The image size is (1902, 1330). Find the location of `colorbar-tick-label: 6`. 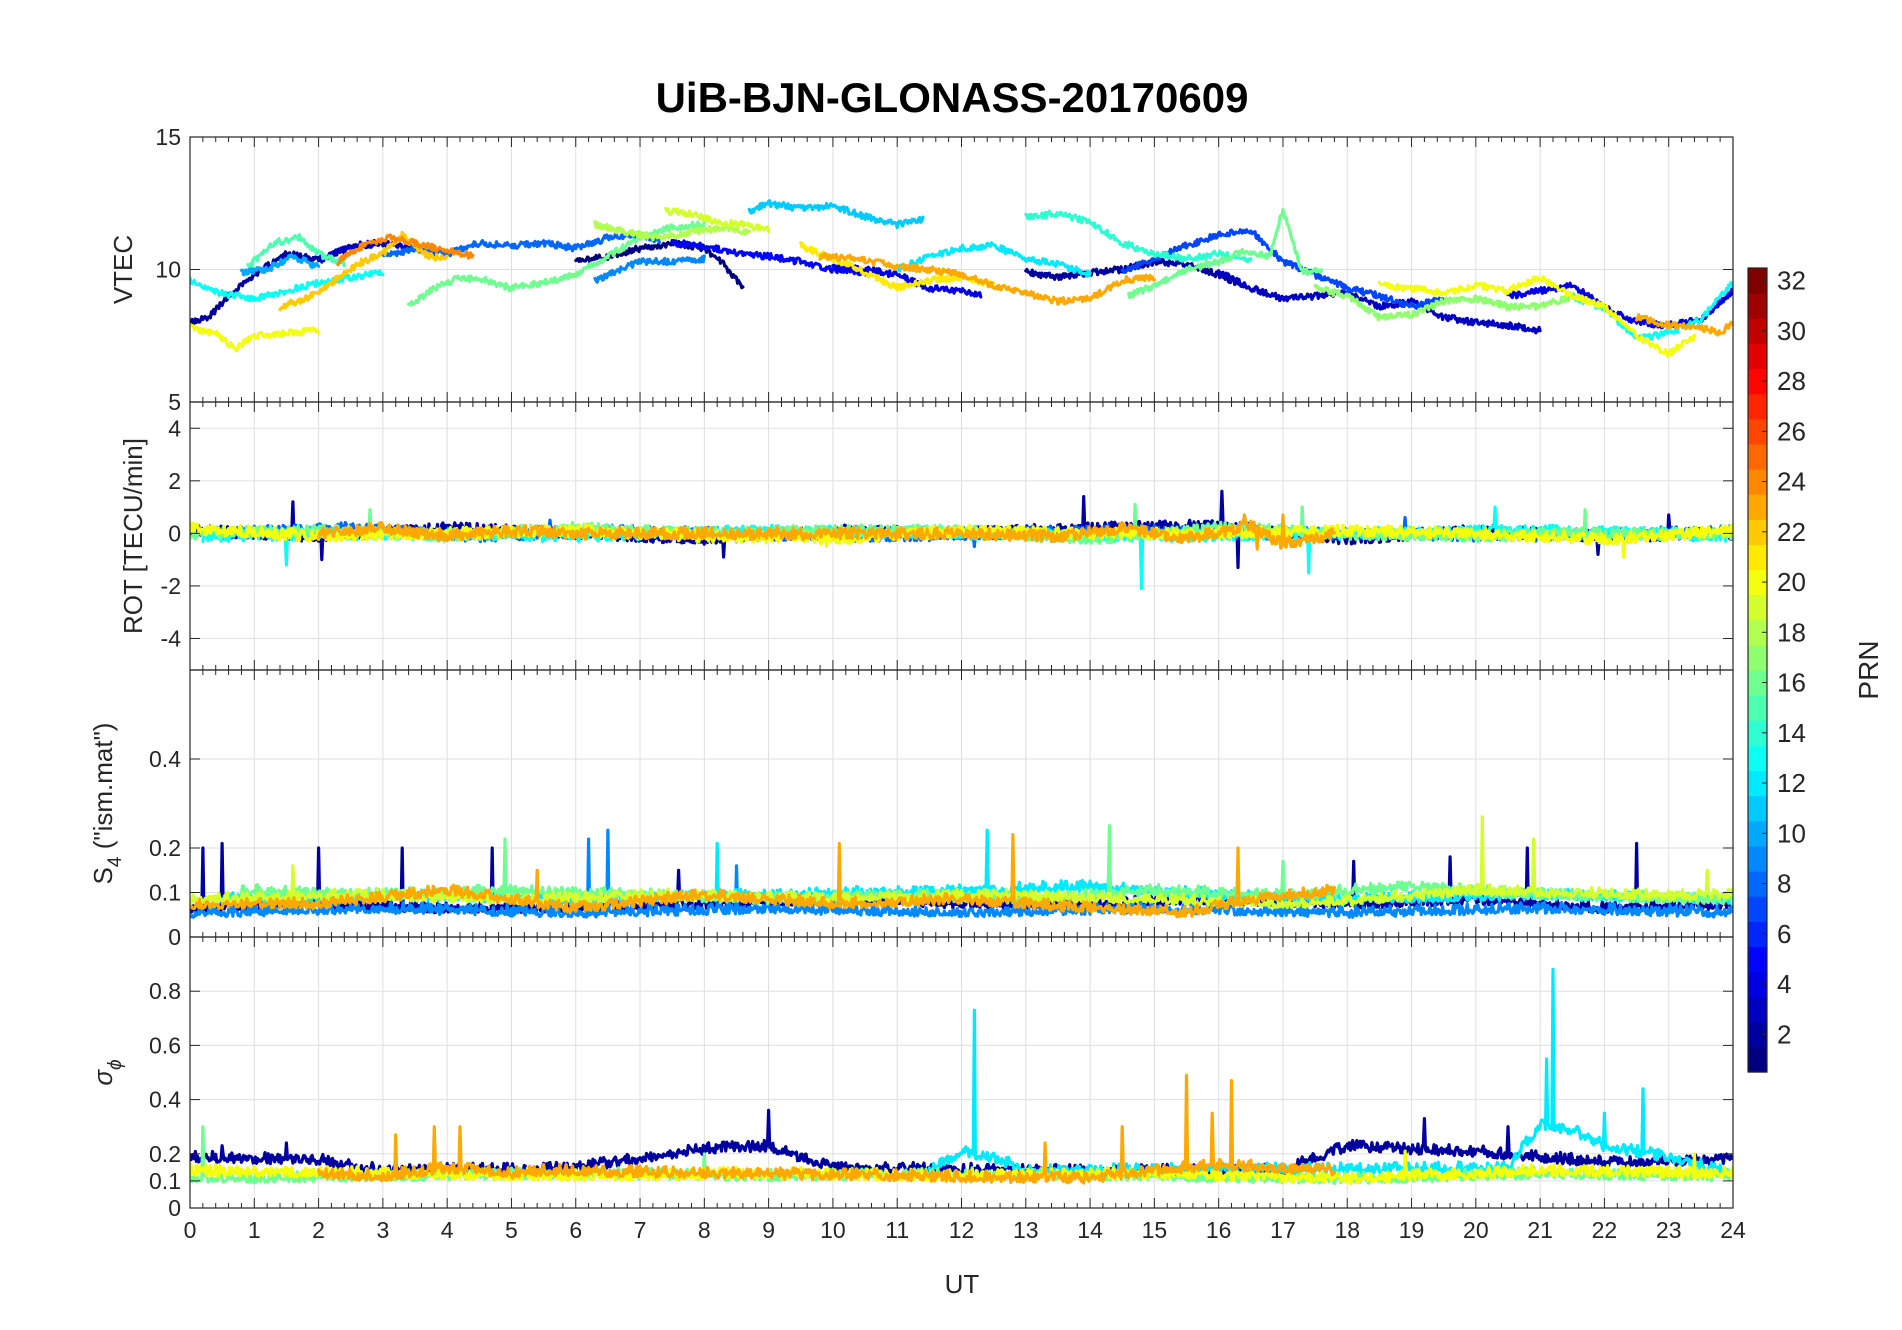

colorbar-tick-label: 6 is located at coordinates (1784, 934).